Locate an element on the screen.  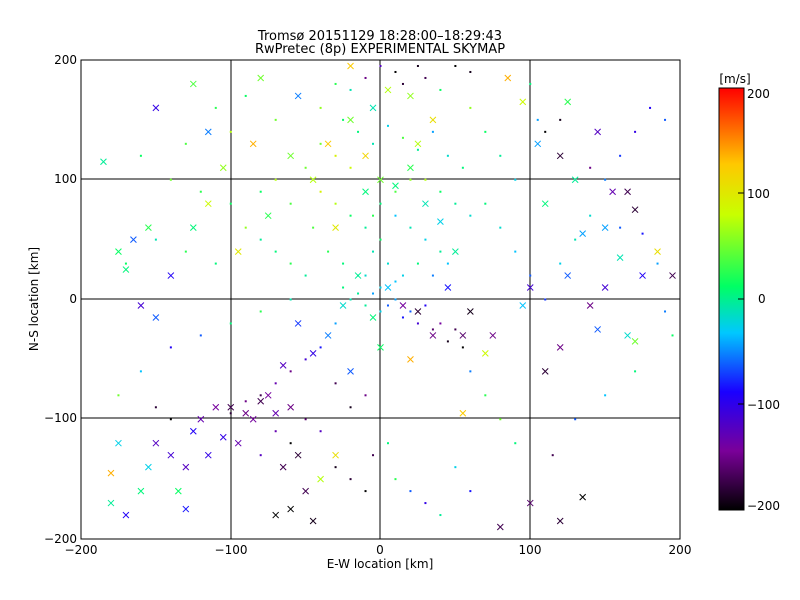
y-axis-label: N-S location [km] is located at coordinates (34, 299).